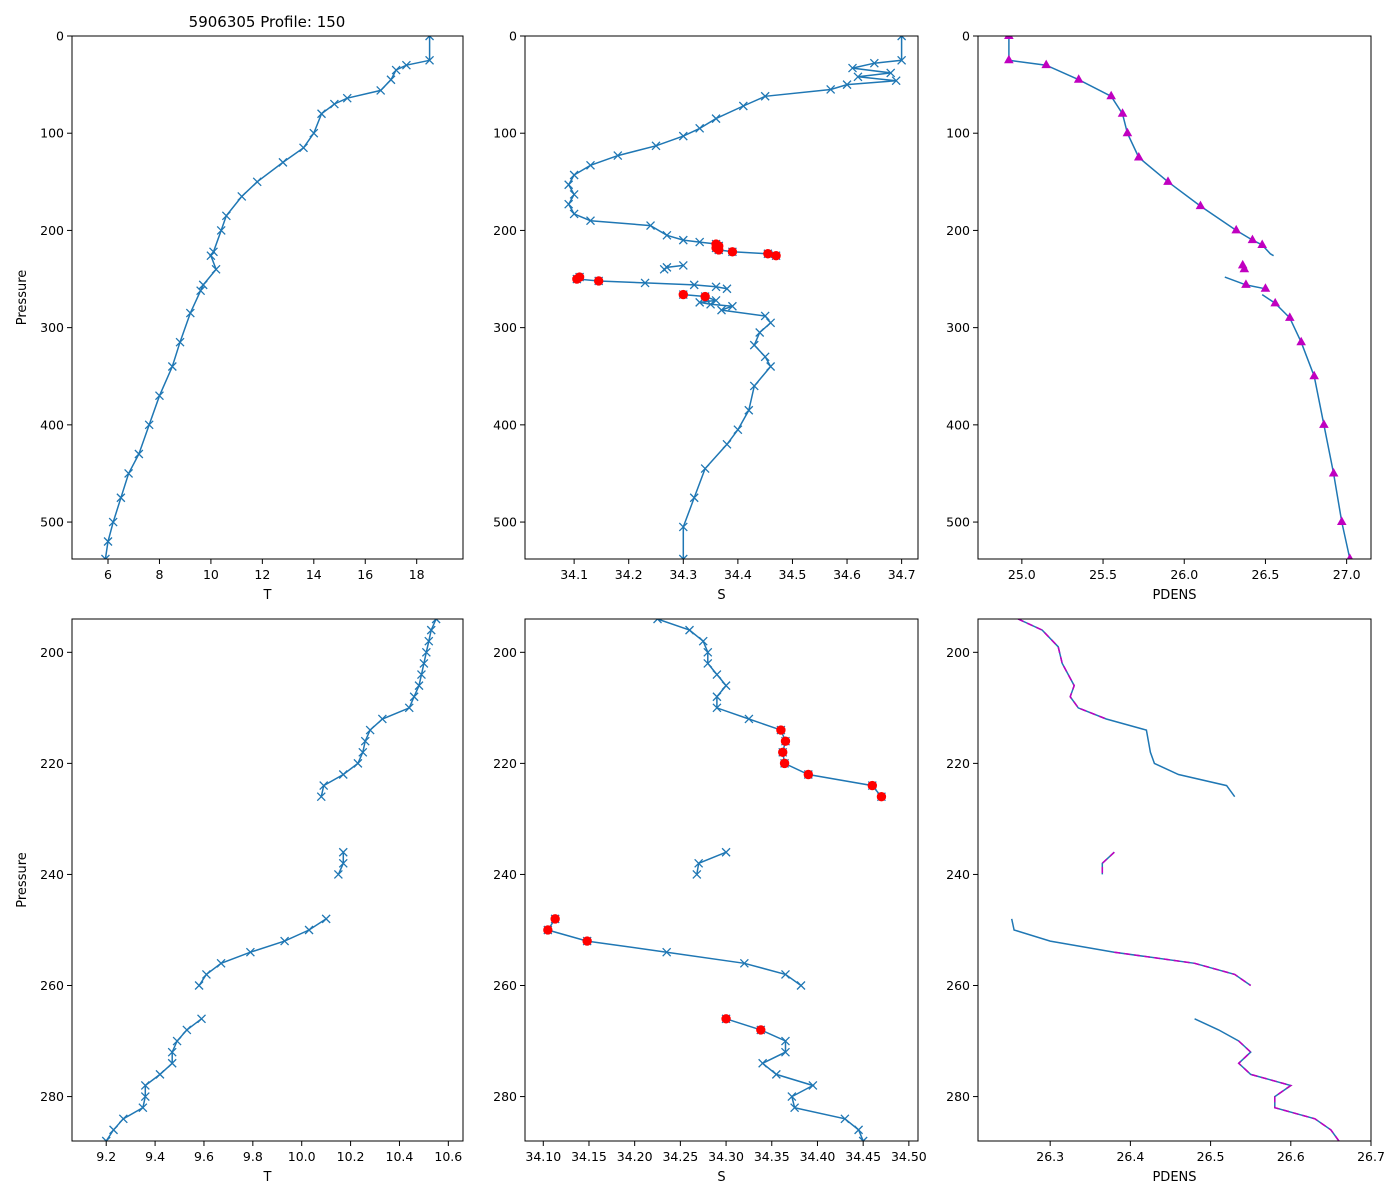 The image size is (1400, 1200). What do you see at coordinates (1022, 574) in the screenshot?
I see `x-tick-label: 25.0` at bounding box center [1022, 574].